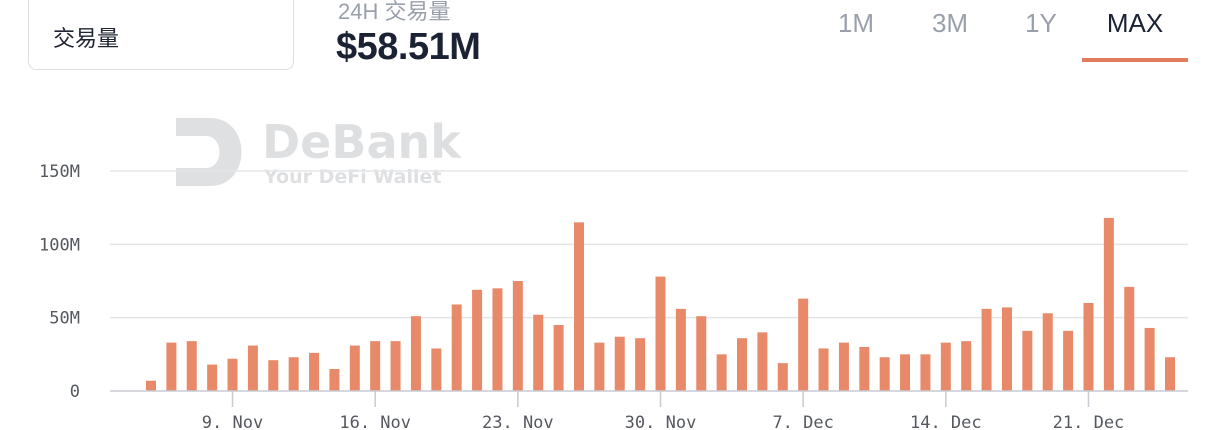 The height and width of the screenshot is (430, 1214). I want to click on watermark-brand: DeBank, so click(362, 142).